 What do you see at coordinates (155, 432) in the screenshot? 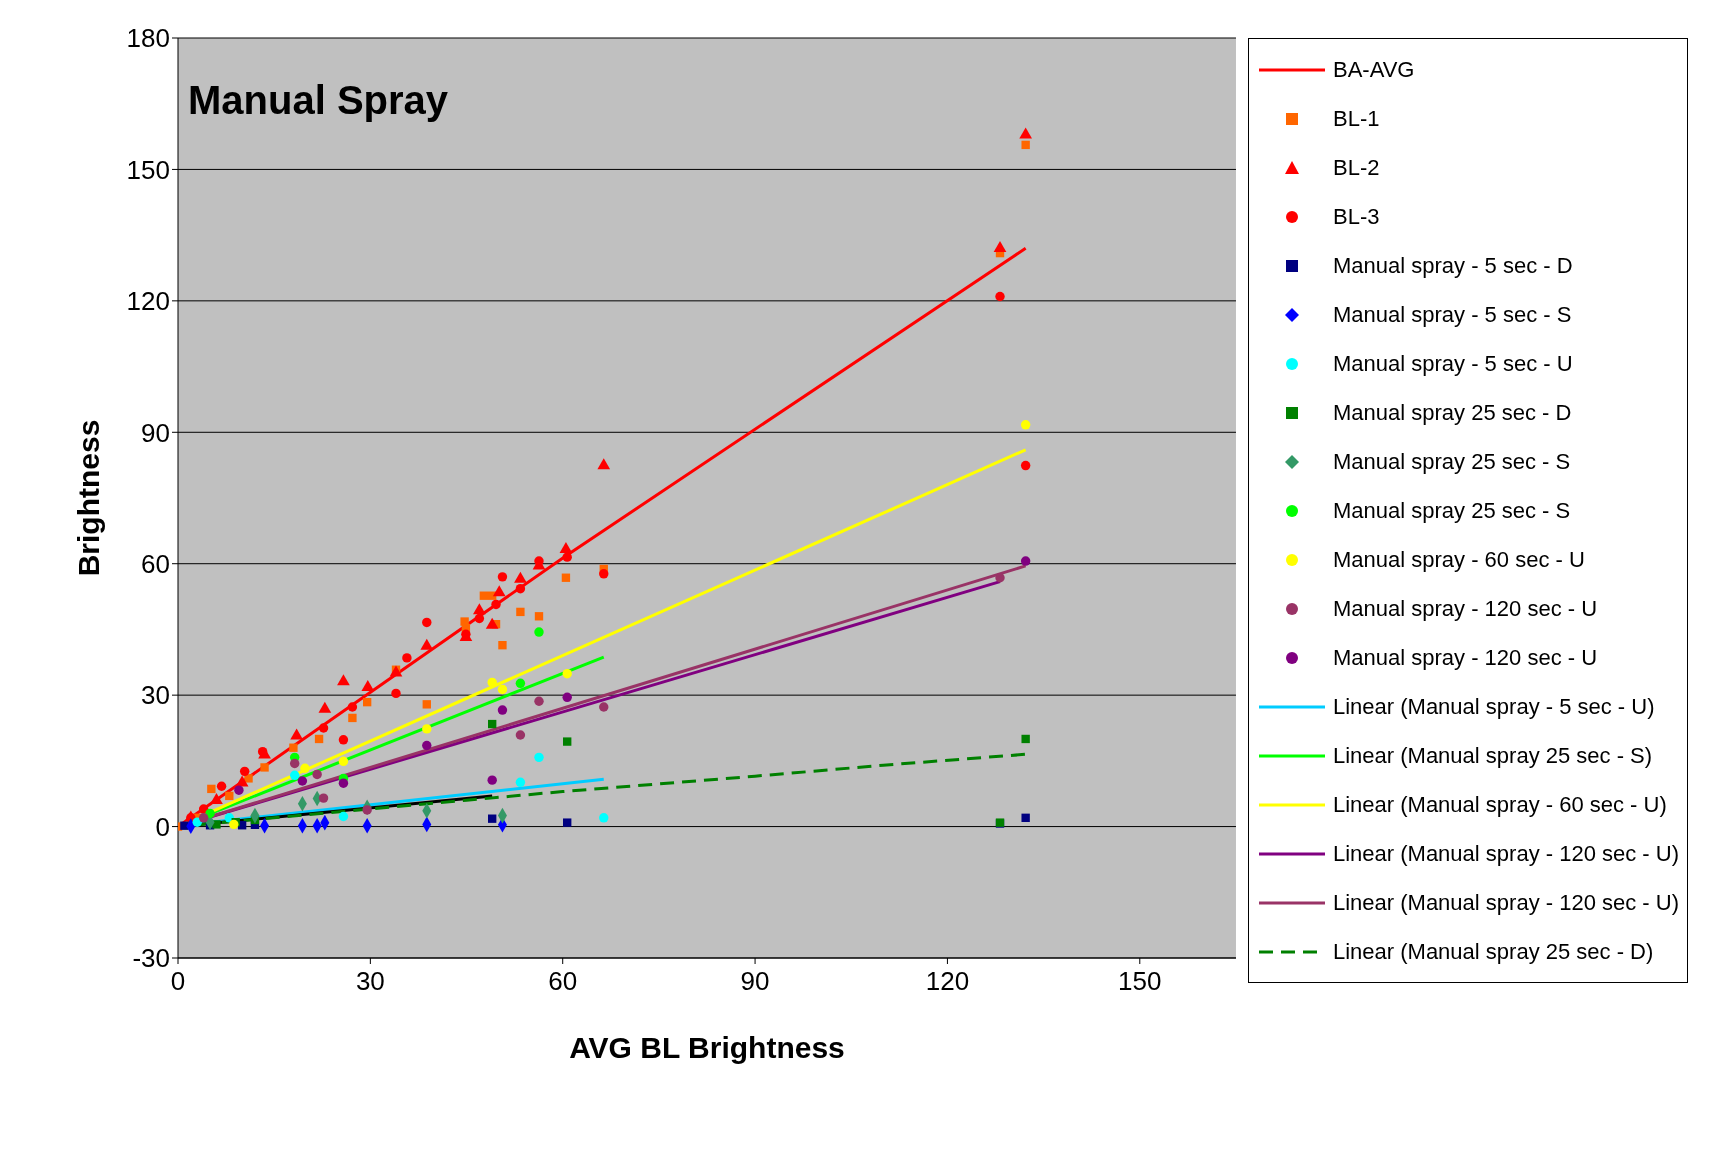
I see `y-tick-label: 90` at bounding box center [155, 432].